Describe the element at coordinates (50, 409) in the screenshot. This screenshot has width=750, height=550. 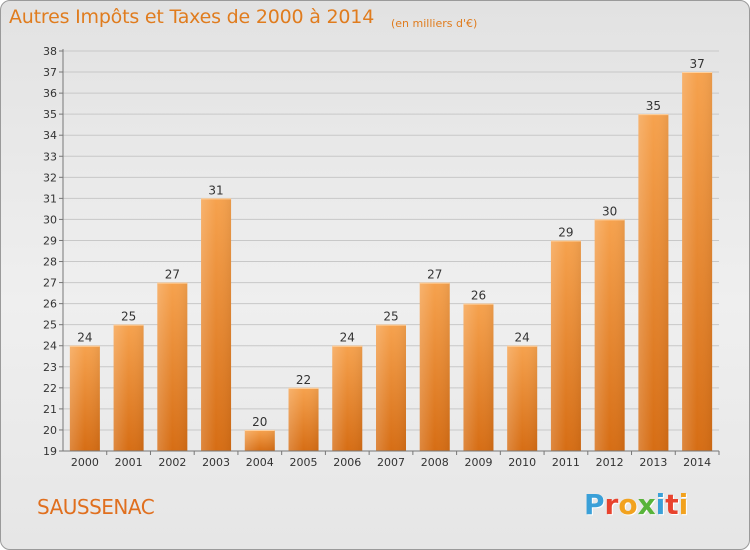
I see `y-tick-label: 21` at that location.